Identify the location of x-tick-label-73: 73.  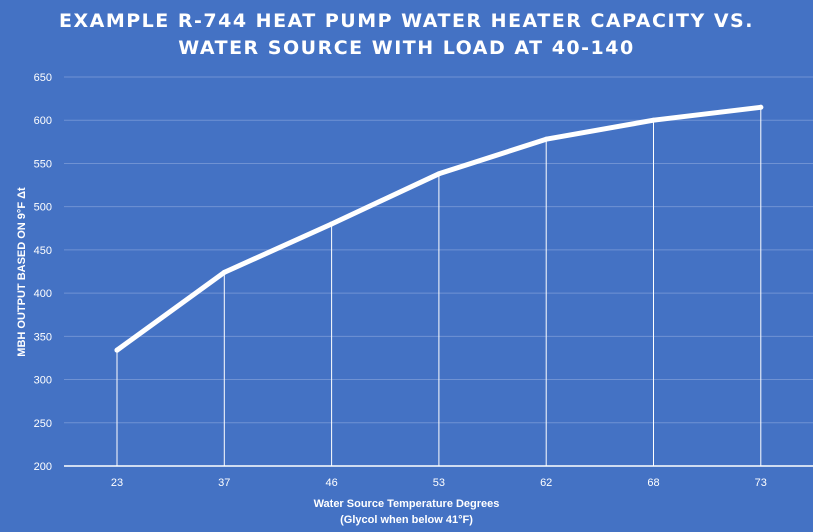
(761, 483).